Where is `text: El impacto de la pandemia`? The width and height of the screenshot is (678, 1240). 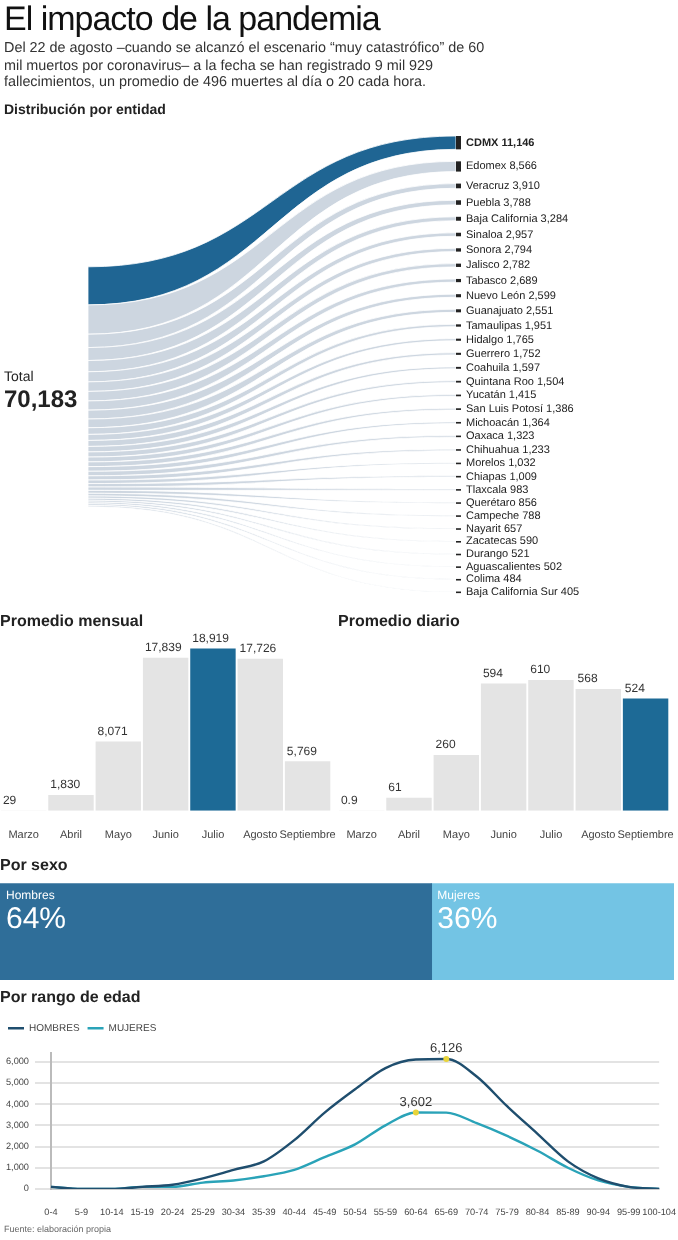 text: El impacto de la pandemia is located at coordinates (192, 19).